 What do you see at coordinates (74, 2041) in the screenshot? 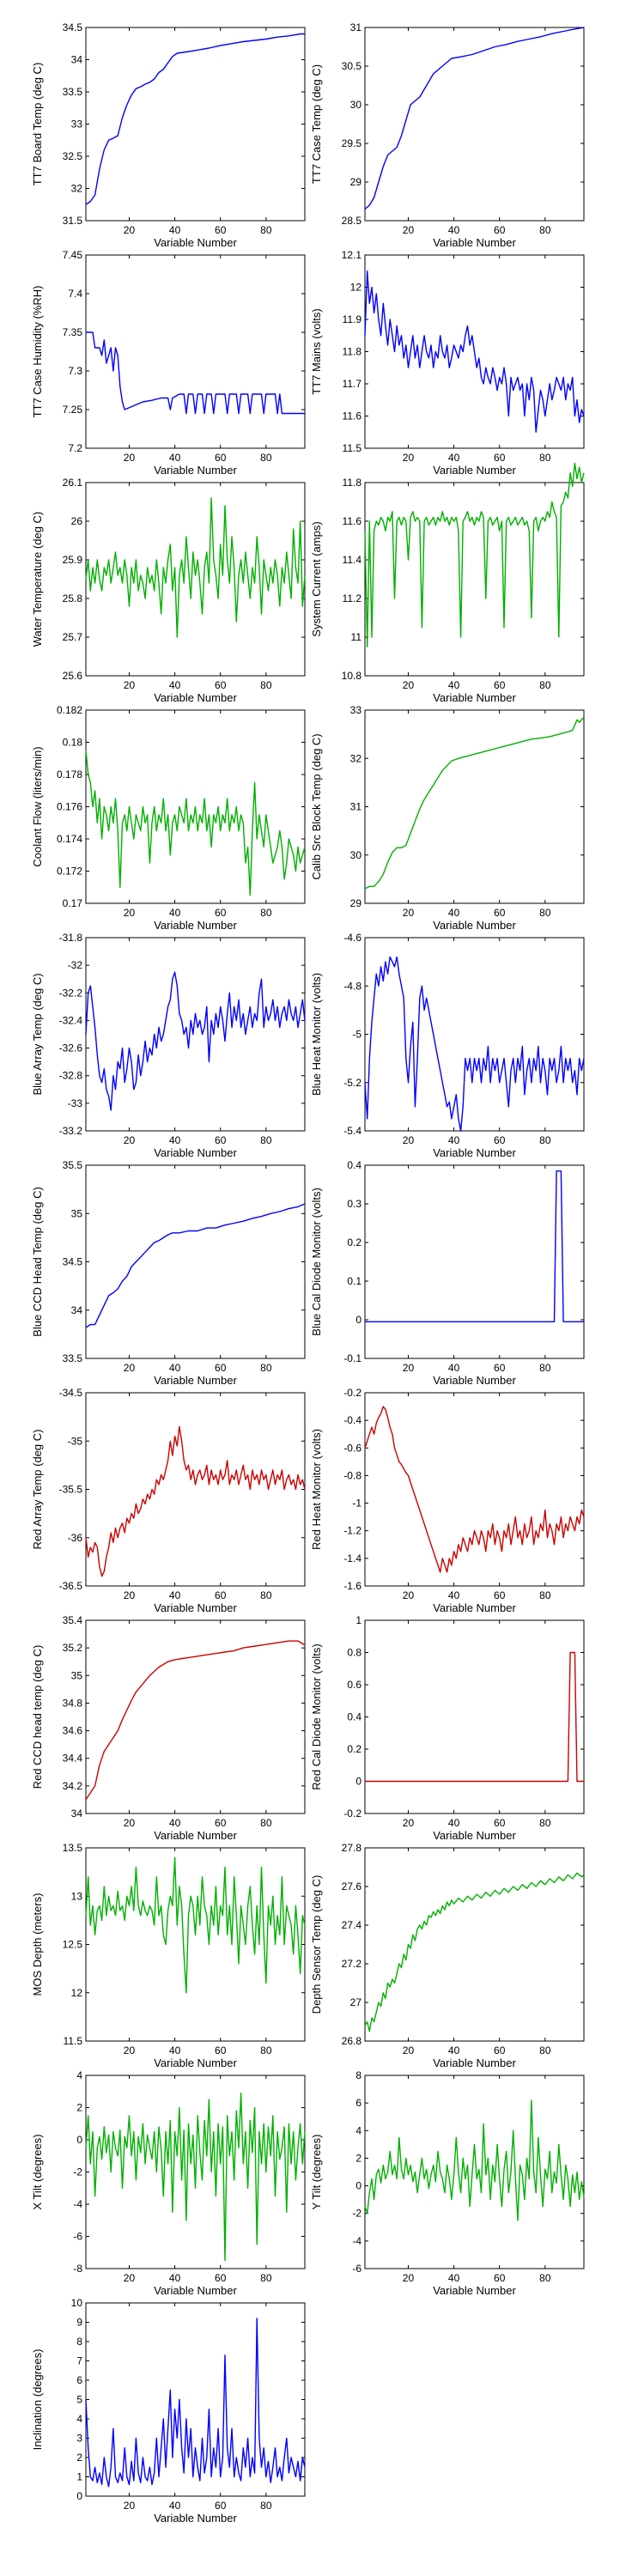
I see `y-tick-label: 11.5` at bounding box center [74, 2041].